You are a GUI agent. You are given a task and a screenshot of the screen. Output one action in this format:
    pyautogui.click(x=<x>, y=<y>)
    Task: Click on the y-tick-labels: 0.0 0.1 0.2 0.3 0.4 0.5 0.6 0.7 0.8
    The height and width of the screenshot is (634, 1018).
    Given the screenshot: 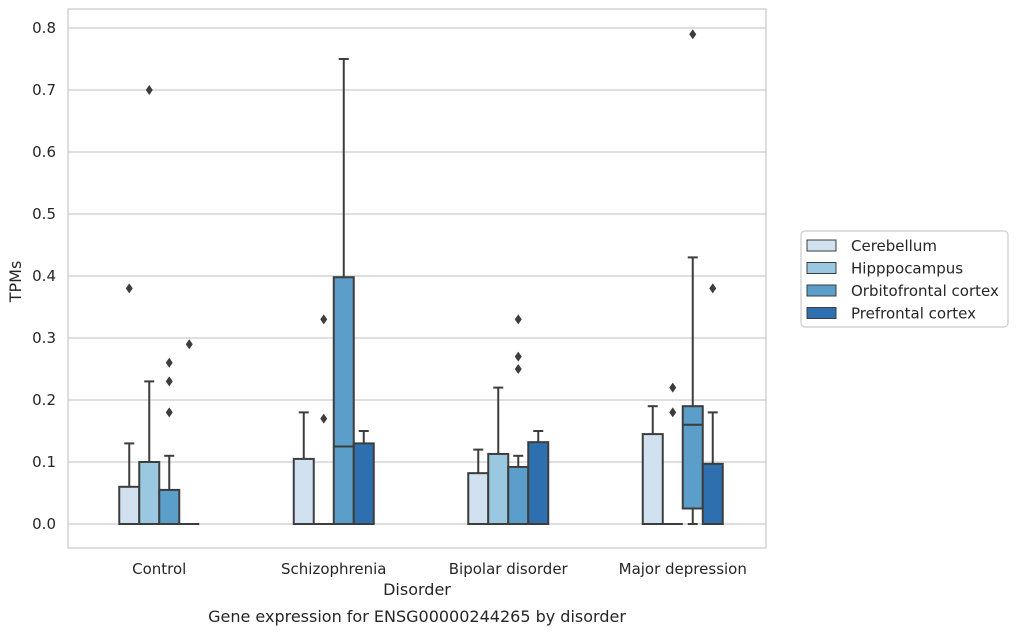 What is the action you would take?
    pyautogui.click(x=44, y=276)
    